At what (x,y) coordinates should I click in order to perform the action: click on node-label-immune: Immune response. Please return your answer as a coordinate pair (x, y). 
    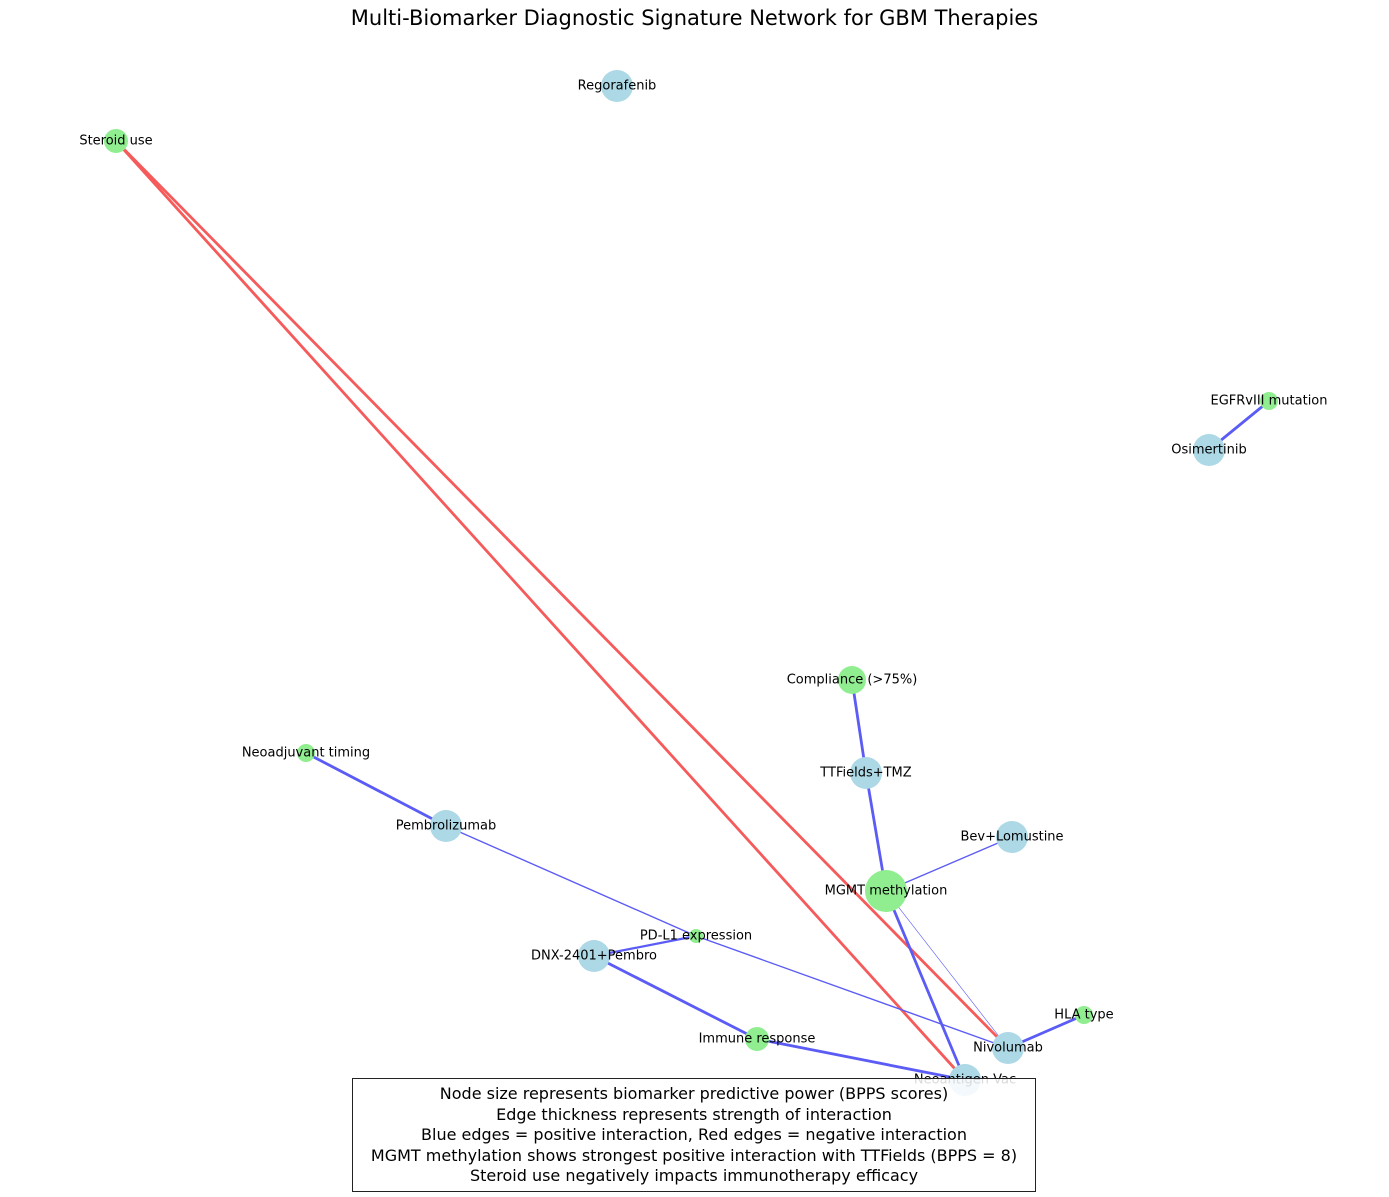
    Looking at the image, I should click on (757, 1039).